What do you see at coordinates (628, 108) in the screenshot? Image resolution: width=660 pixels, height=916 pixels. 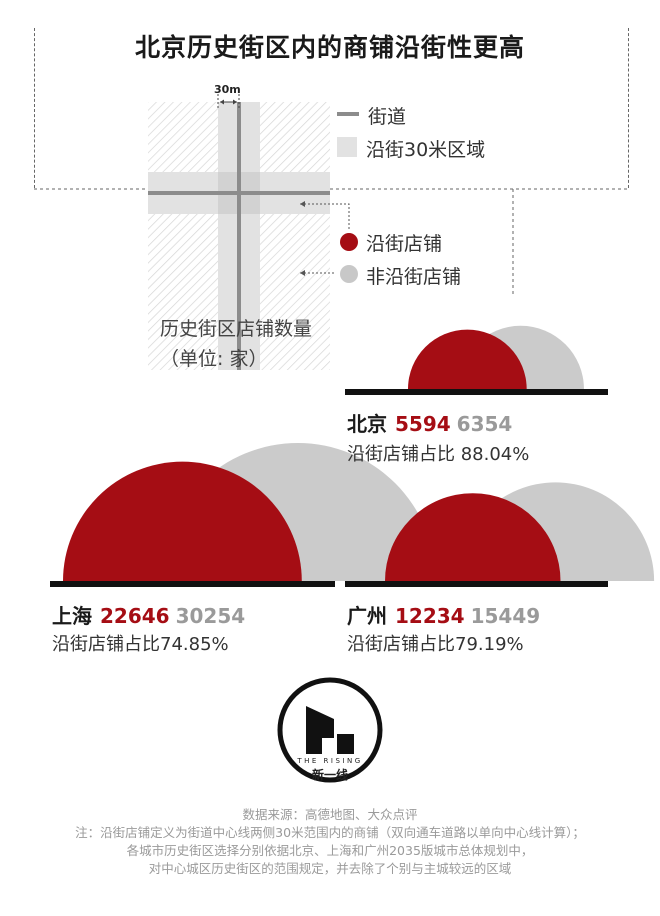 I see `frame-line-right` at bounding box center [628, 108].